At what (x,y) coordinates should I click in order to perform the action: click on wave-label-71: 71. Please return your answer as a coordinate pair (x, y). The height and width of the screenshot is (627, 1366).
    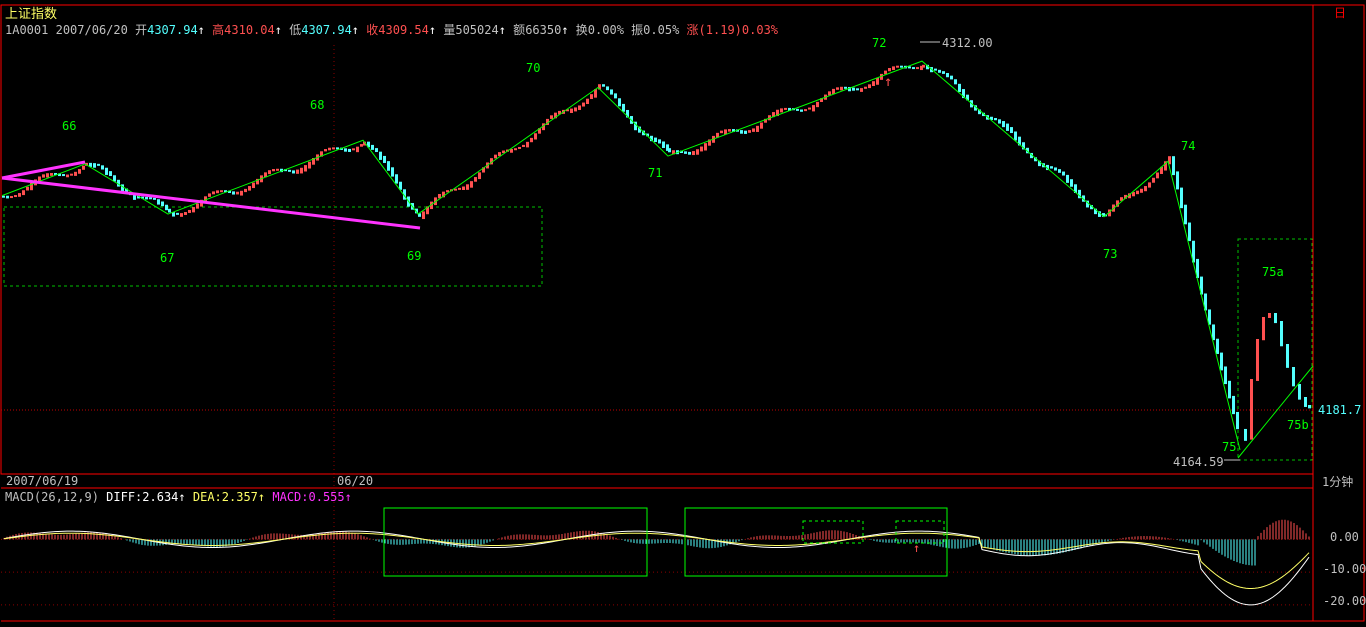
    Looking at the image, I should click on (655, 173).